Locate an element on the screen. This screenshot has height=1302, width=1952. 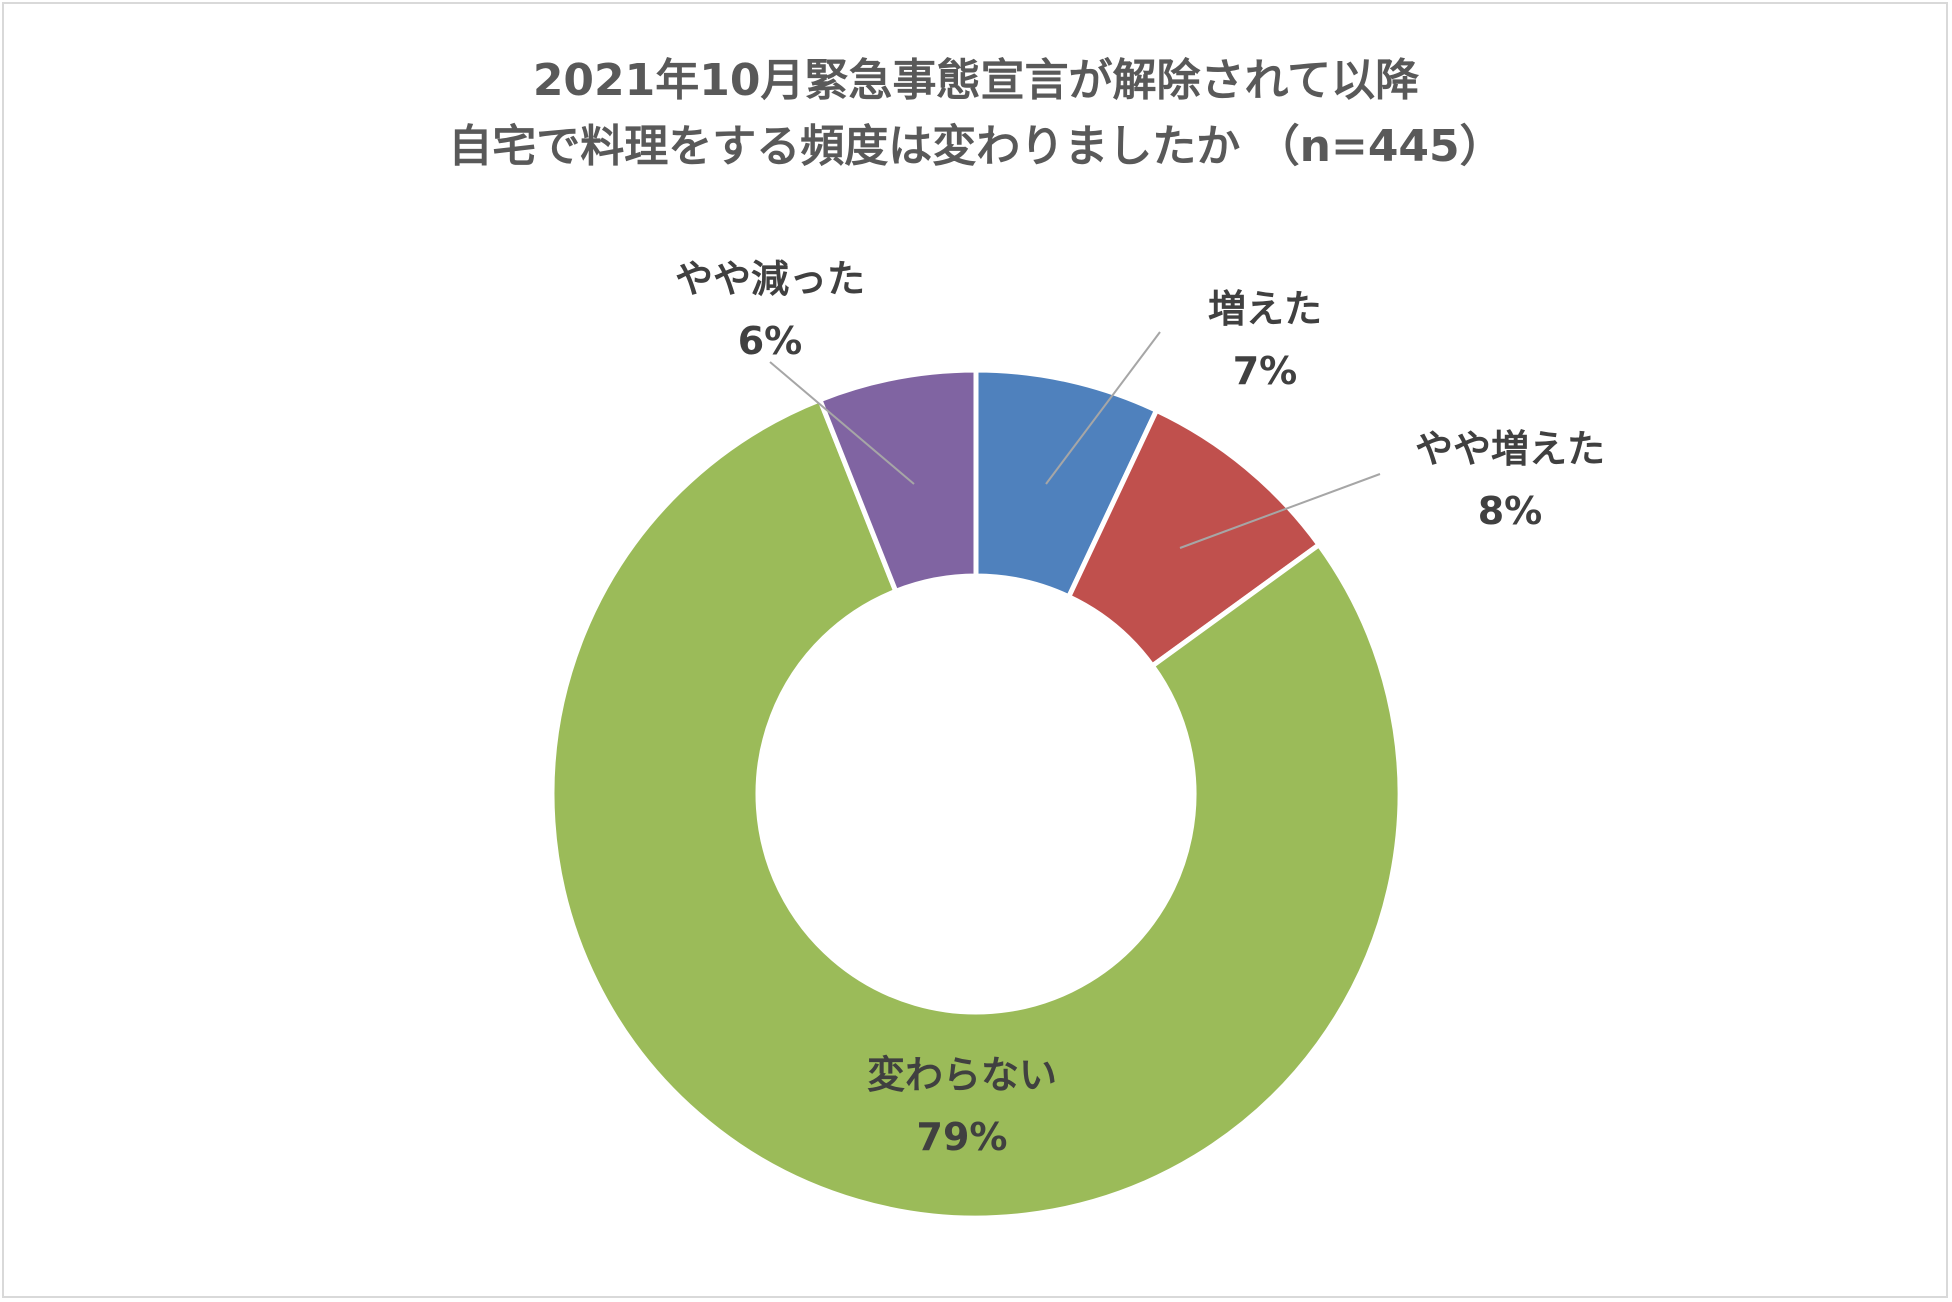
category-label-4: やや減った is located at coordinates (770, 279).